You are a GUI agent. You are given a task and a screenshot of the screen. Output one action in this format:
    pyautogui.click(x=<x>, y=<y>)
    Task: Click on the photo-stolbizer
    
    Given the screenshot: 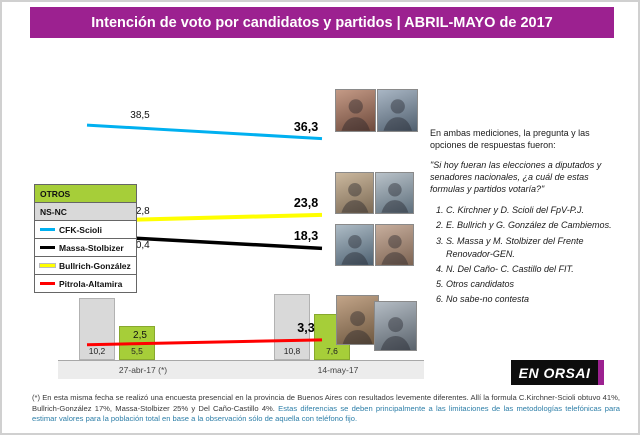 What is the action you would take?
    pyautogui.click(x=394, y=245)
    